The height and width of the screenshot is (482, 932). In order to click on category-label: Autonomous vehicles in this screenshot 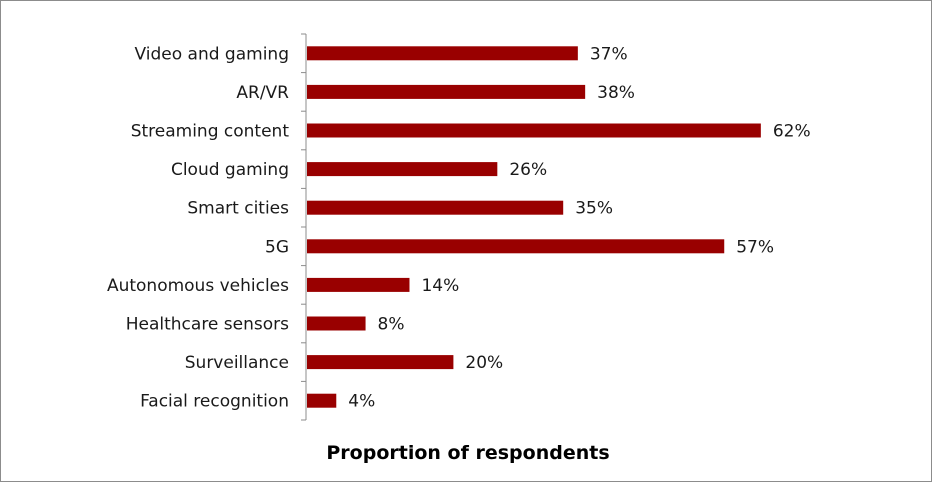, I will do `click(198, 286)`.